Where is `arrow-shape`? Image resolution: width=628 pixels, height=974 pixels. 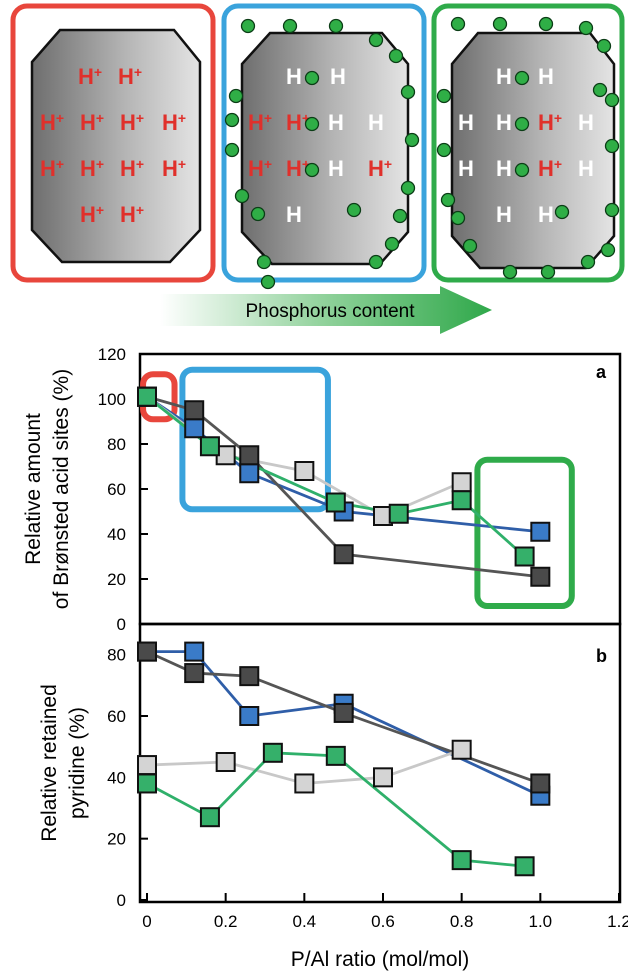
arrow-shape is located at coordinates (326, 310).